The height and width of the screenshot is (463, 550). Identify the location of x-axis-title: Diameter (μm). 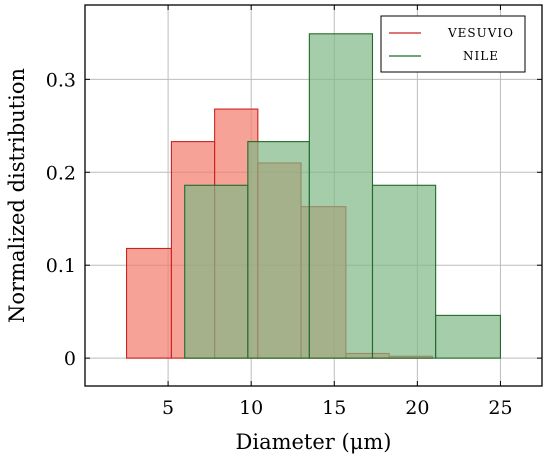
(314, 442).